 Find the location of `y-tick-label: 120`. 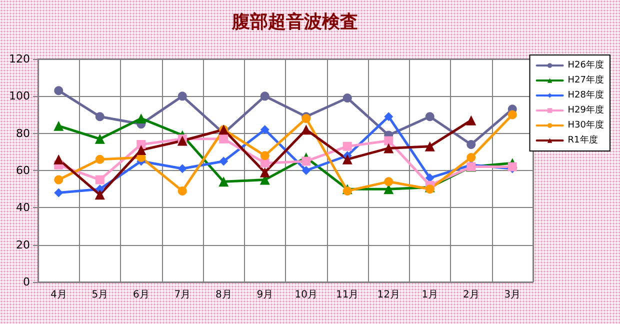

y-tick-label: 120 is located at coordinates (19, 59).